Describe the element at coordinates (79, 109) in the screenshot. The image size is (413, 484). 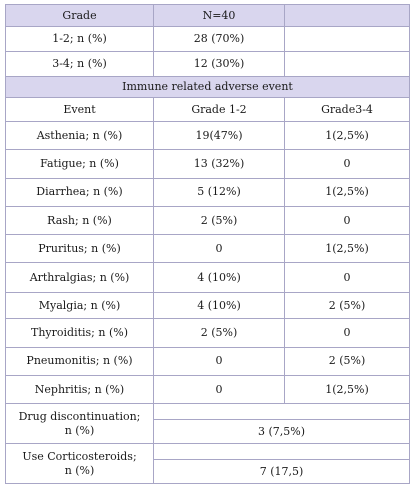
I see `column-header-event: Event` at that location.